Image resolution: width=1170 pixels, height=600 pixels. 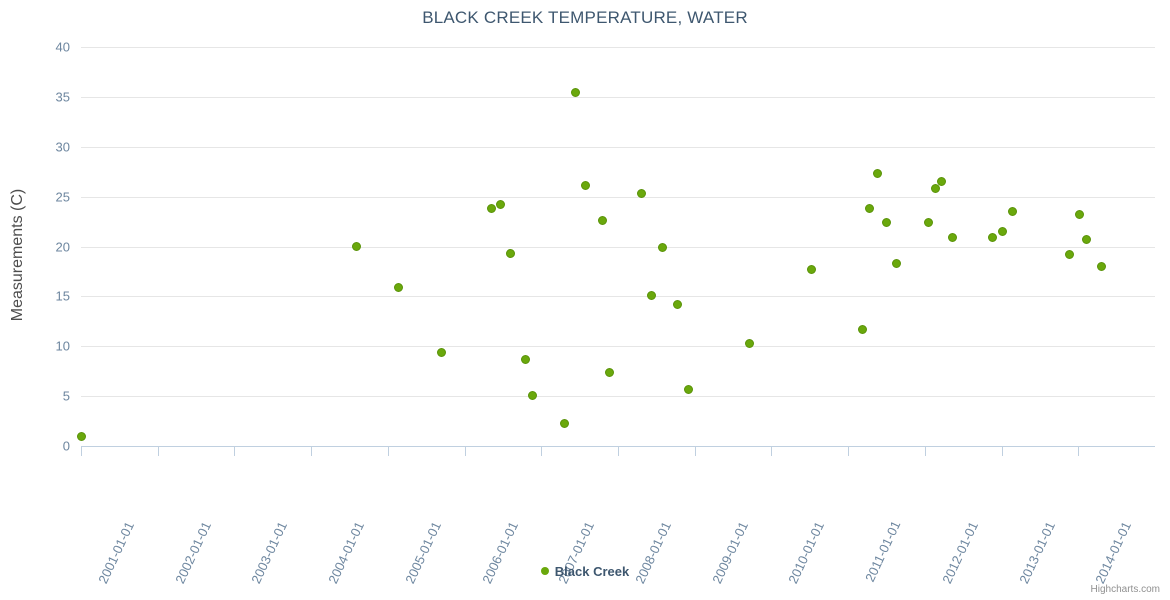 I want to click on x-axis-line, so click(x=618, y=446).